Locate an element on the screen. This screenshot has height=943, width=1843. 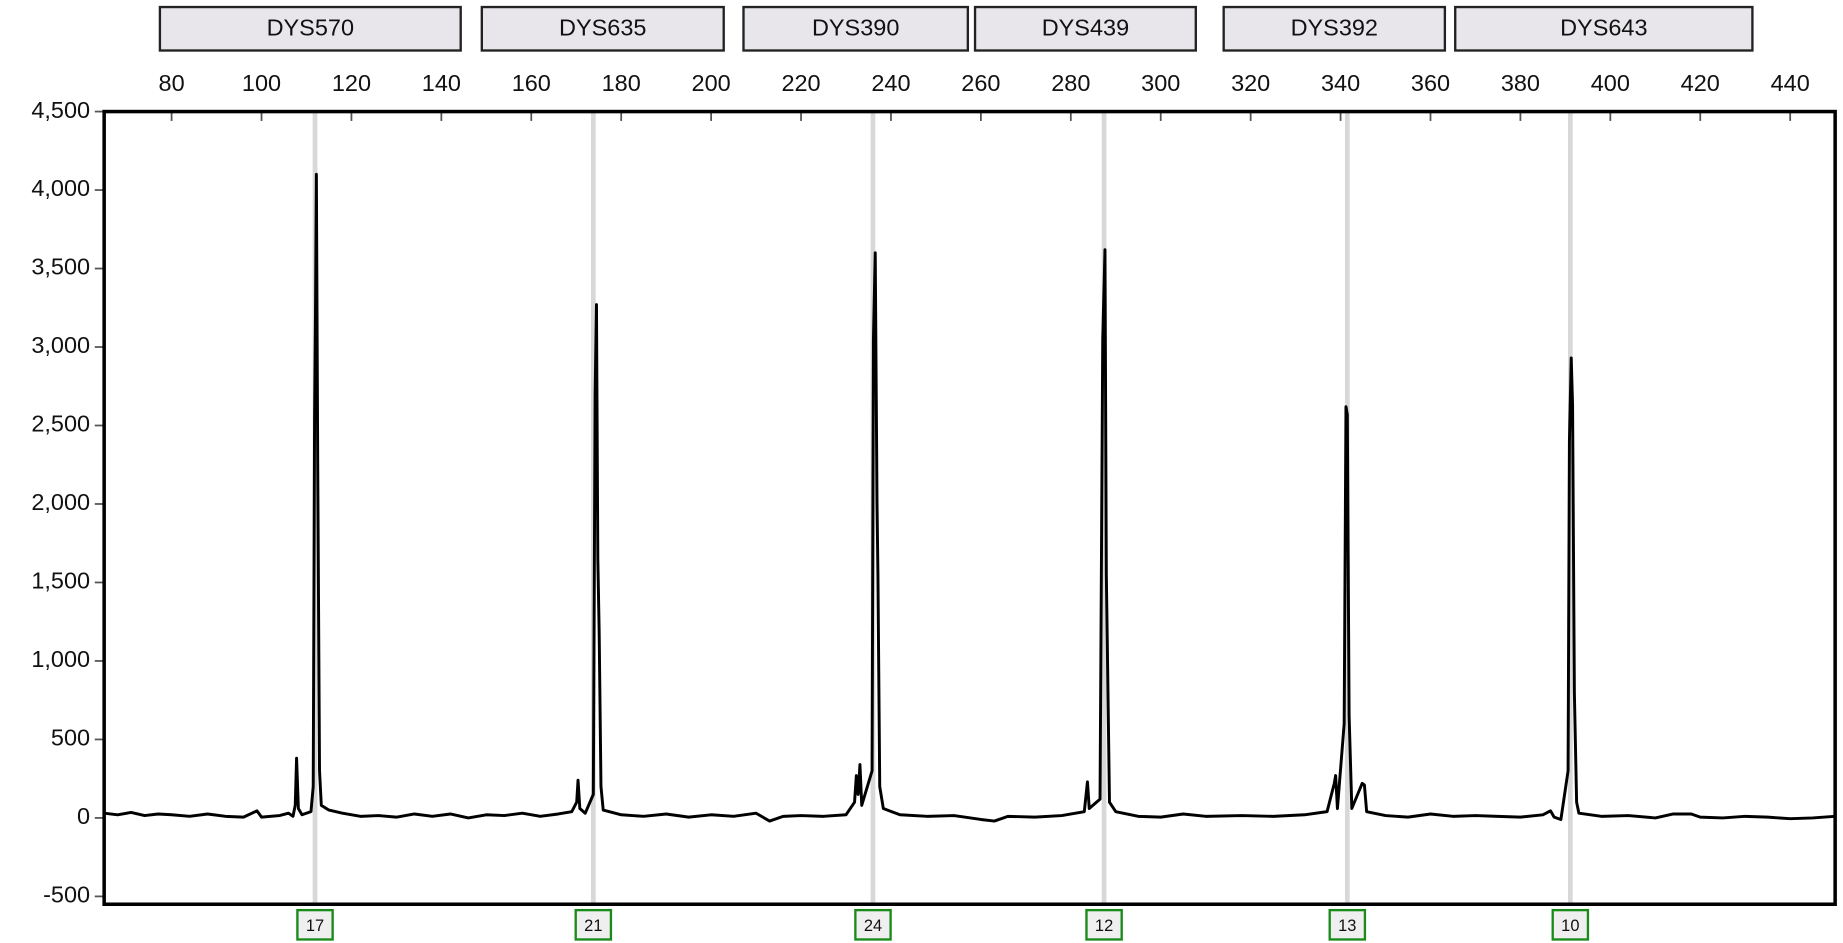
x-tick-label: 420 is located at coordinates (1700, 83).